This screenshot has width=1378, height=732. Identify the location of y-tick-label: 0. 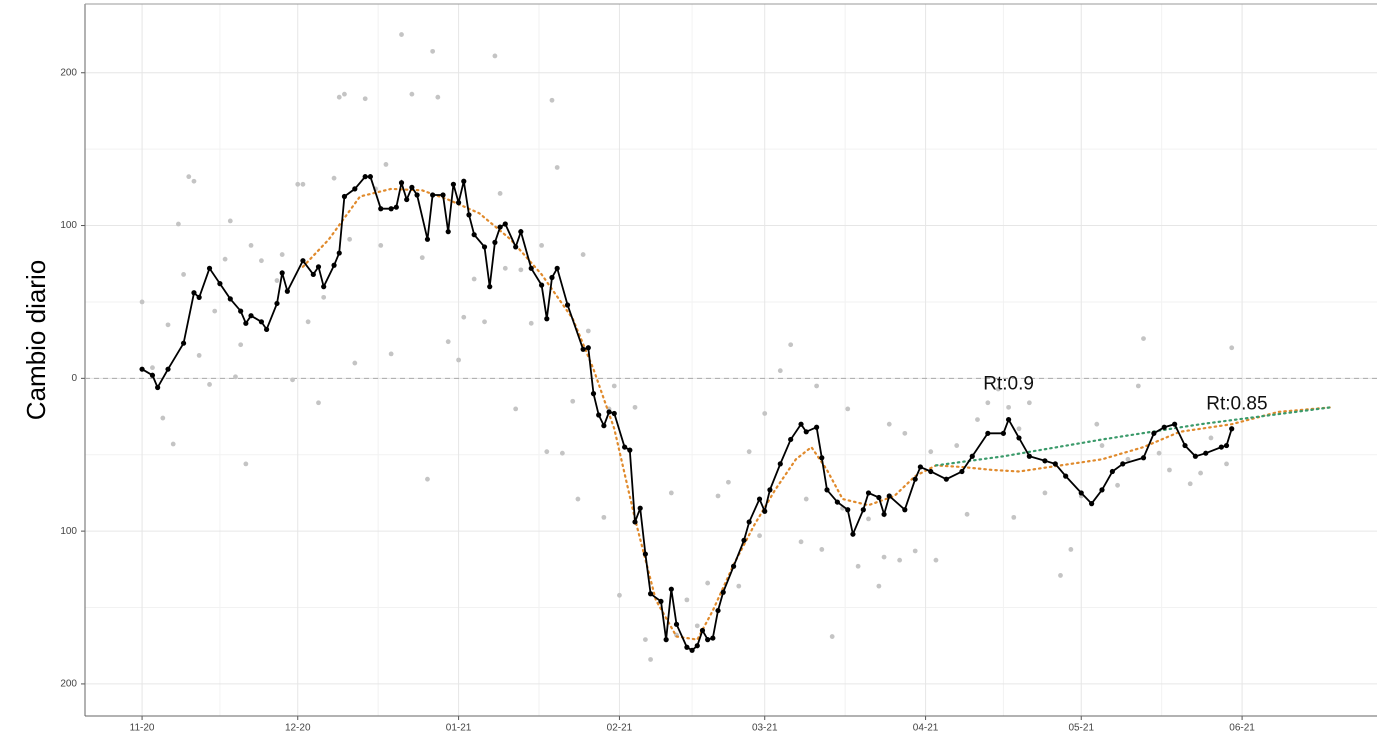
(74, 378).